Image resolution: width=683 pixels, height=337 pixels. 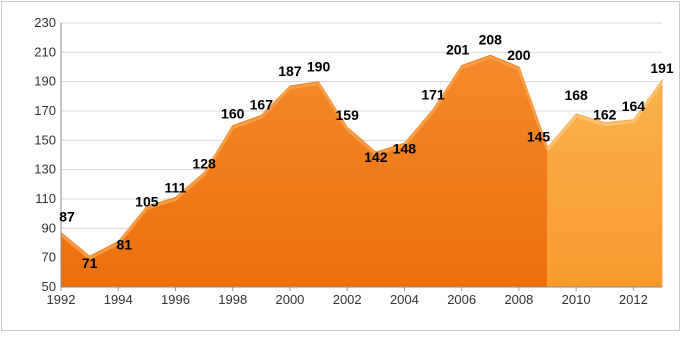 I want to click on y-tick-label: 230, so click(x=45, y=22).